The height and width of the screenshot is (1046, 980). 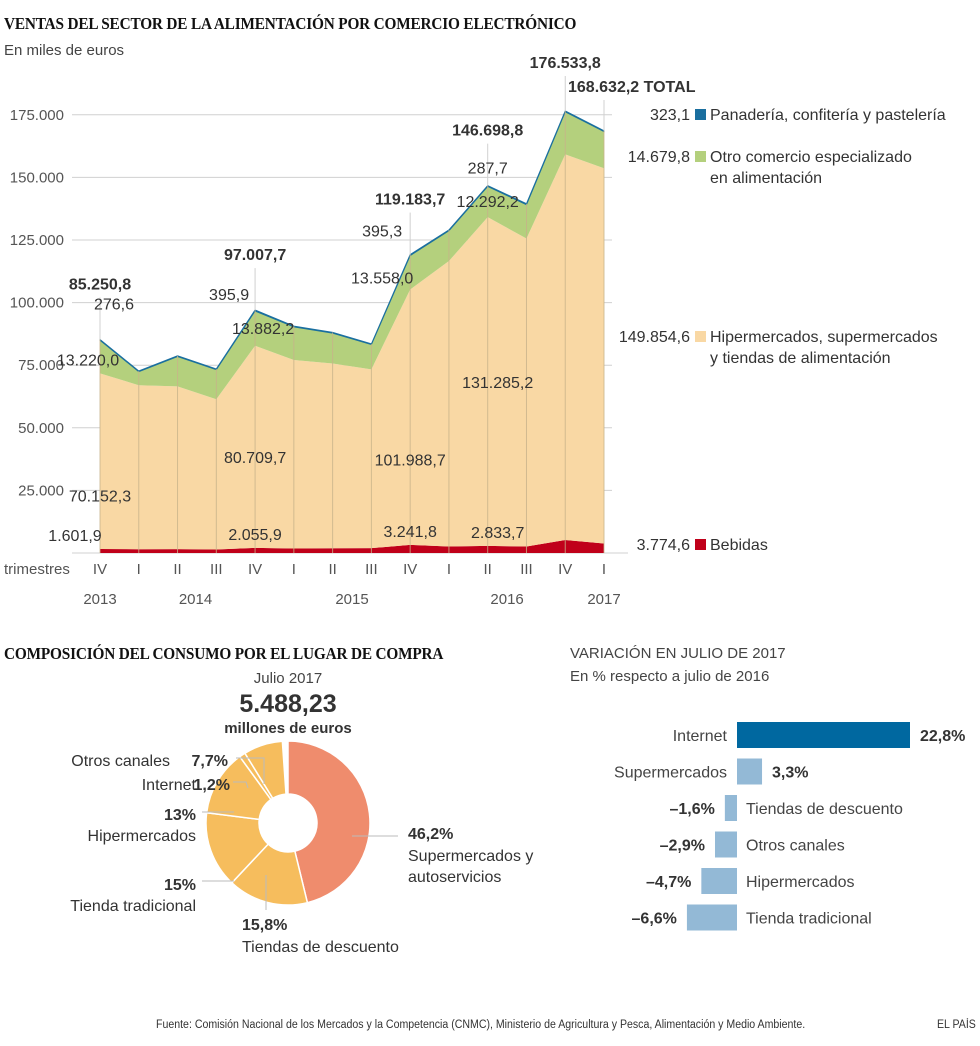 I want to click on legend-value: 149.854,6, so click(x=654, y=337).